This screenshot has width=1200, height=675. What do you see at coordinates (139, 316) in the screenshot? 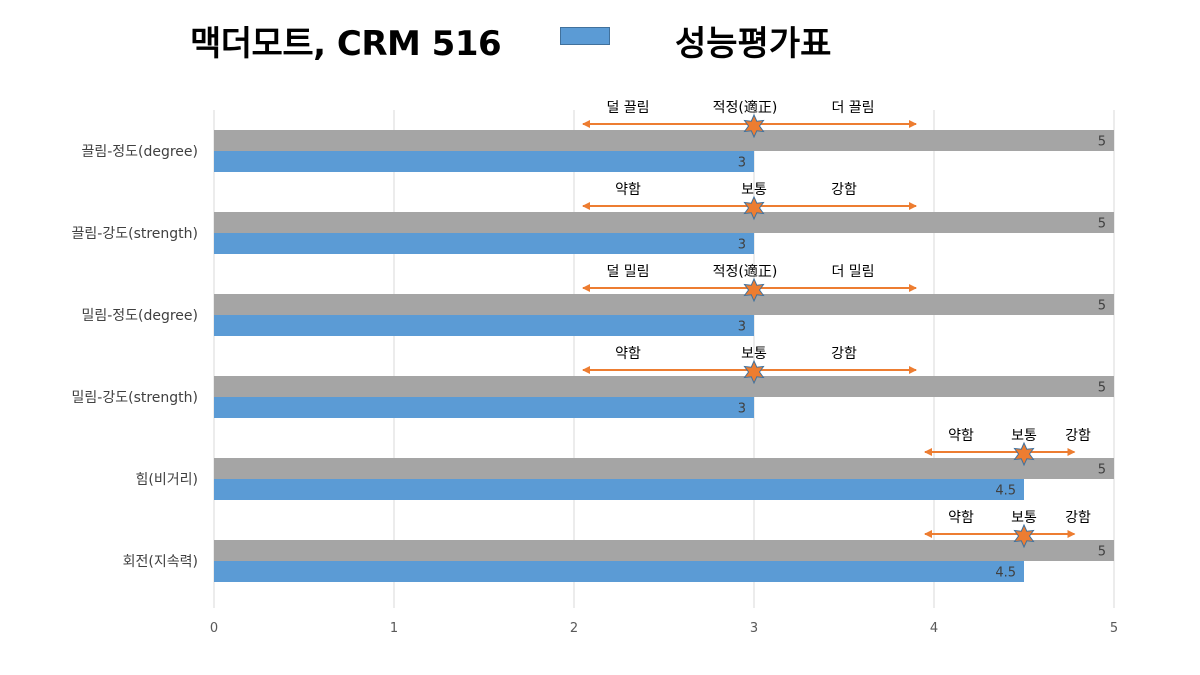
I see `category-label: 밀림-정도(degree)` at bounding box center [139, 316].